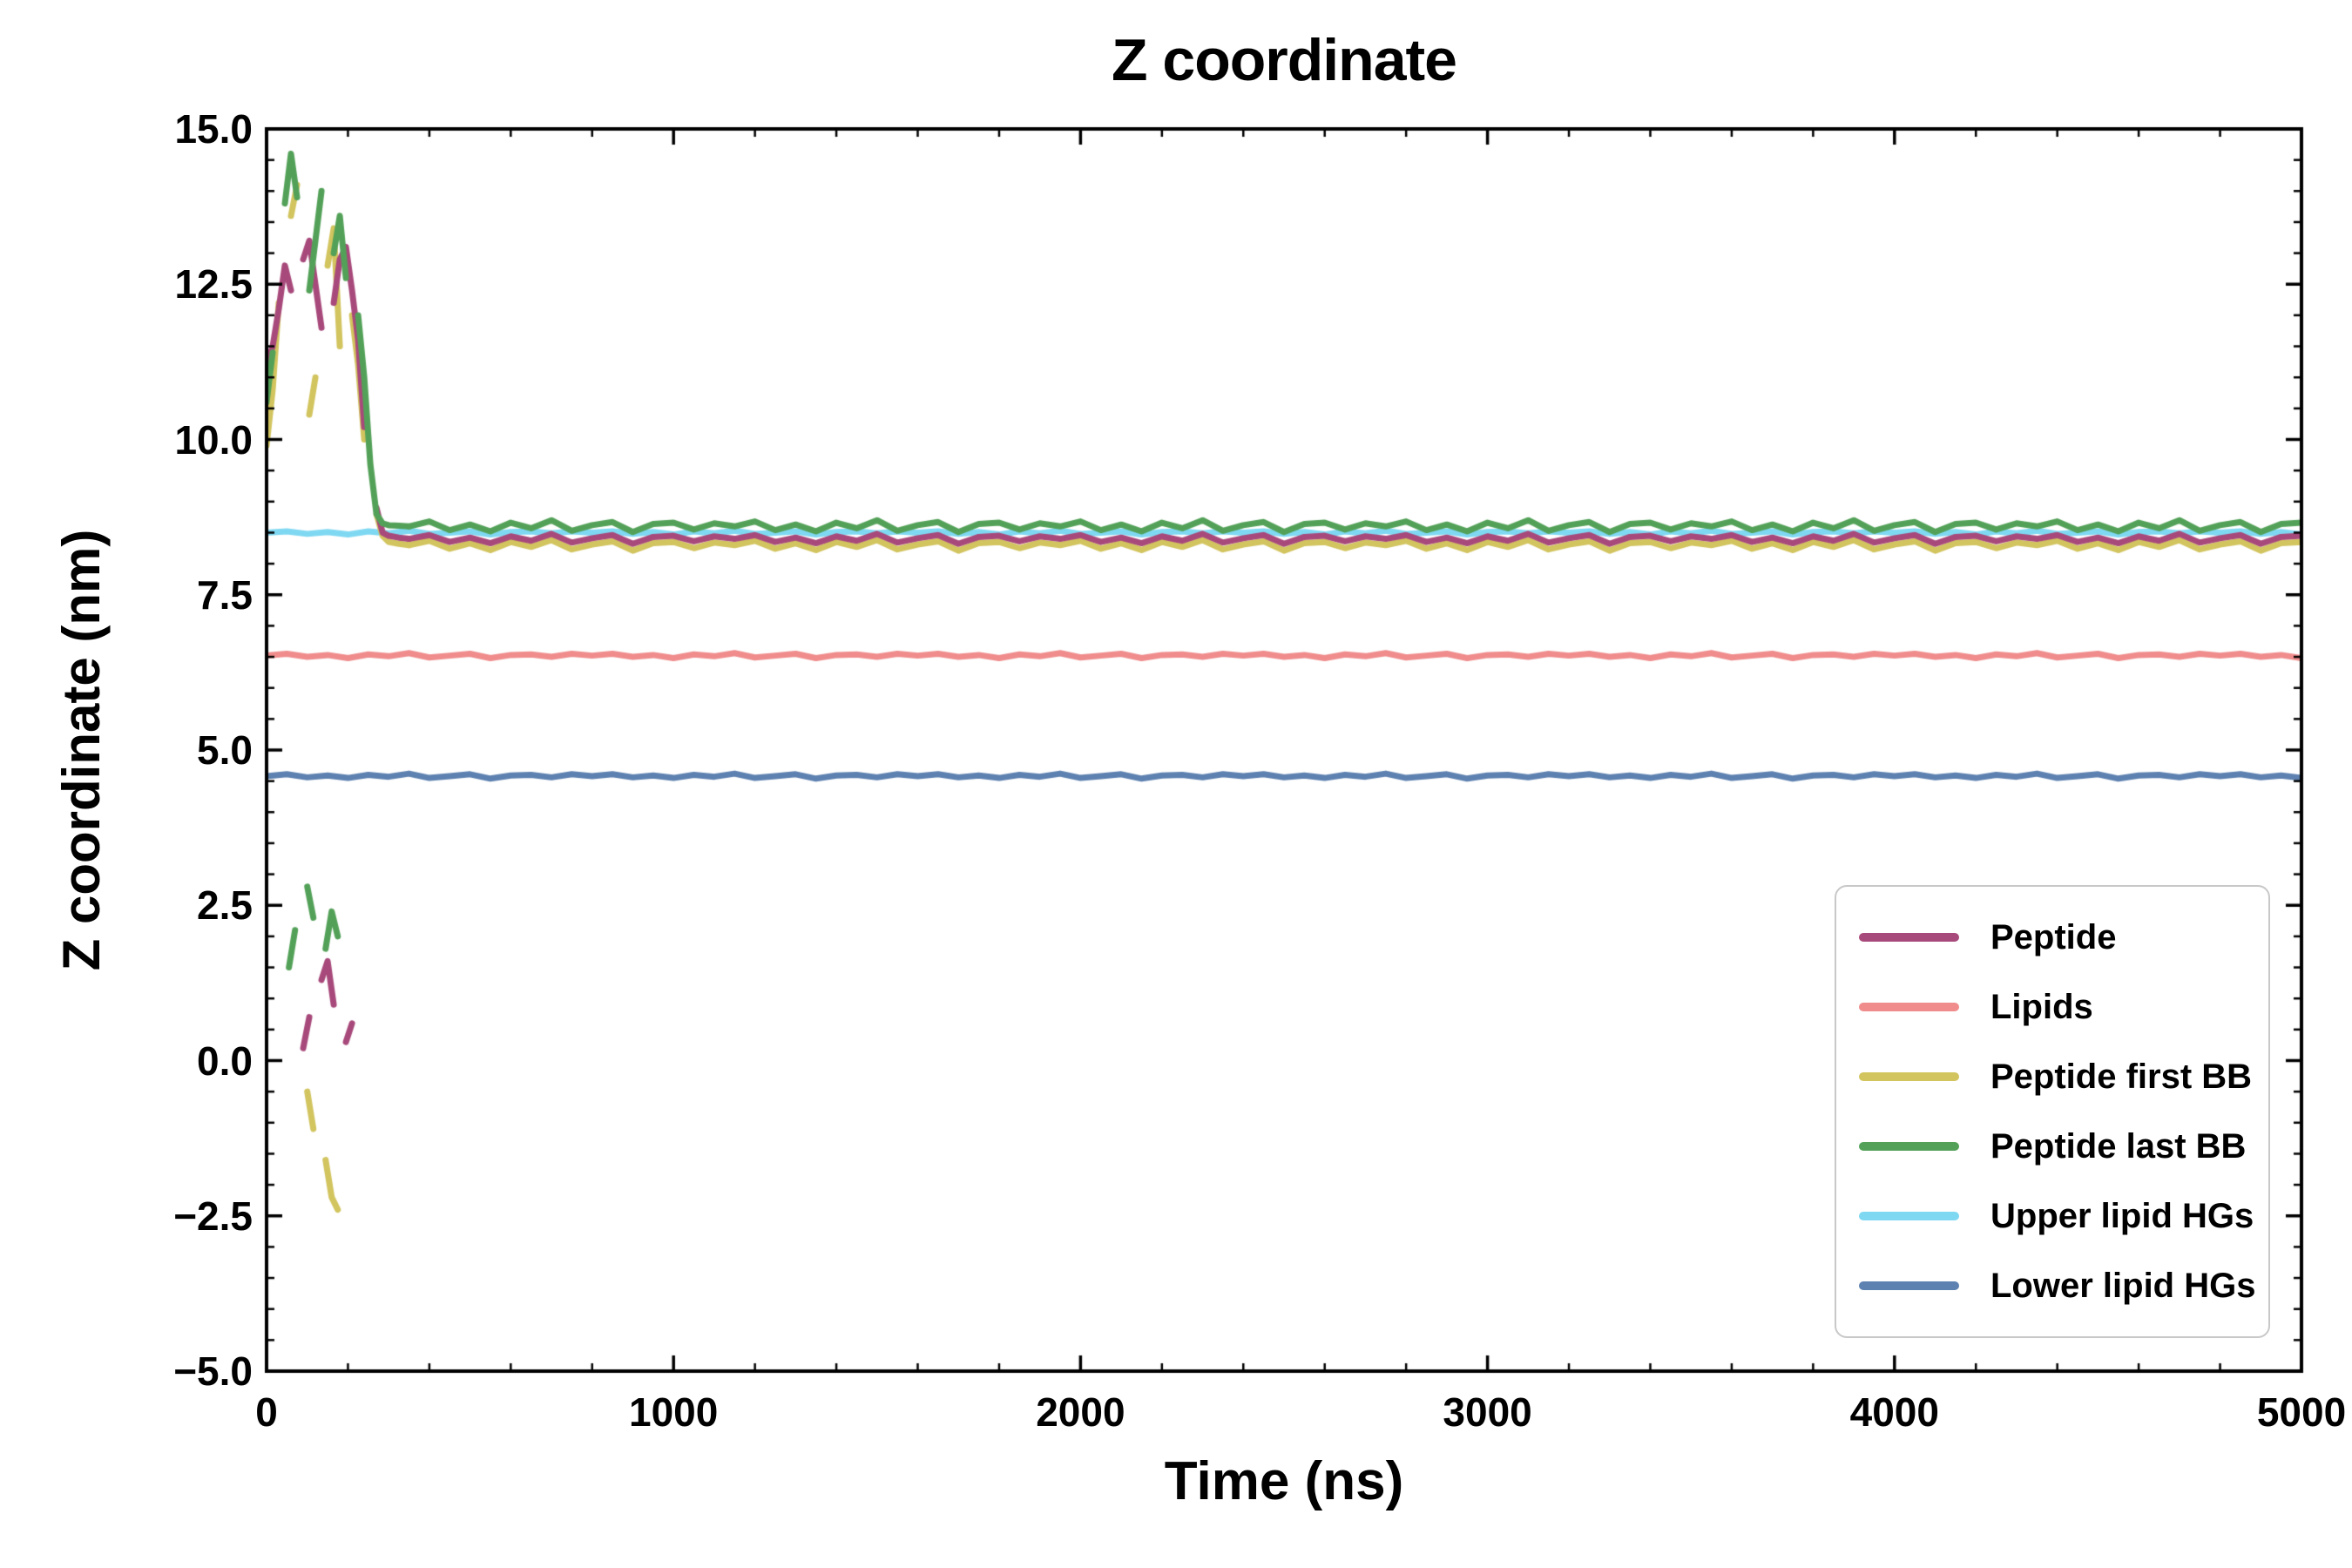 Image resolution: width=2352 pixels, height=1568 pixels. What do you see at coordinates (2123, 1285) in the screenshot?
I see `legend-label: Lower lipid HGs` at bounding box center [2123, 1285].